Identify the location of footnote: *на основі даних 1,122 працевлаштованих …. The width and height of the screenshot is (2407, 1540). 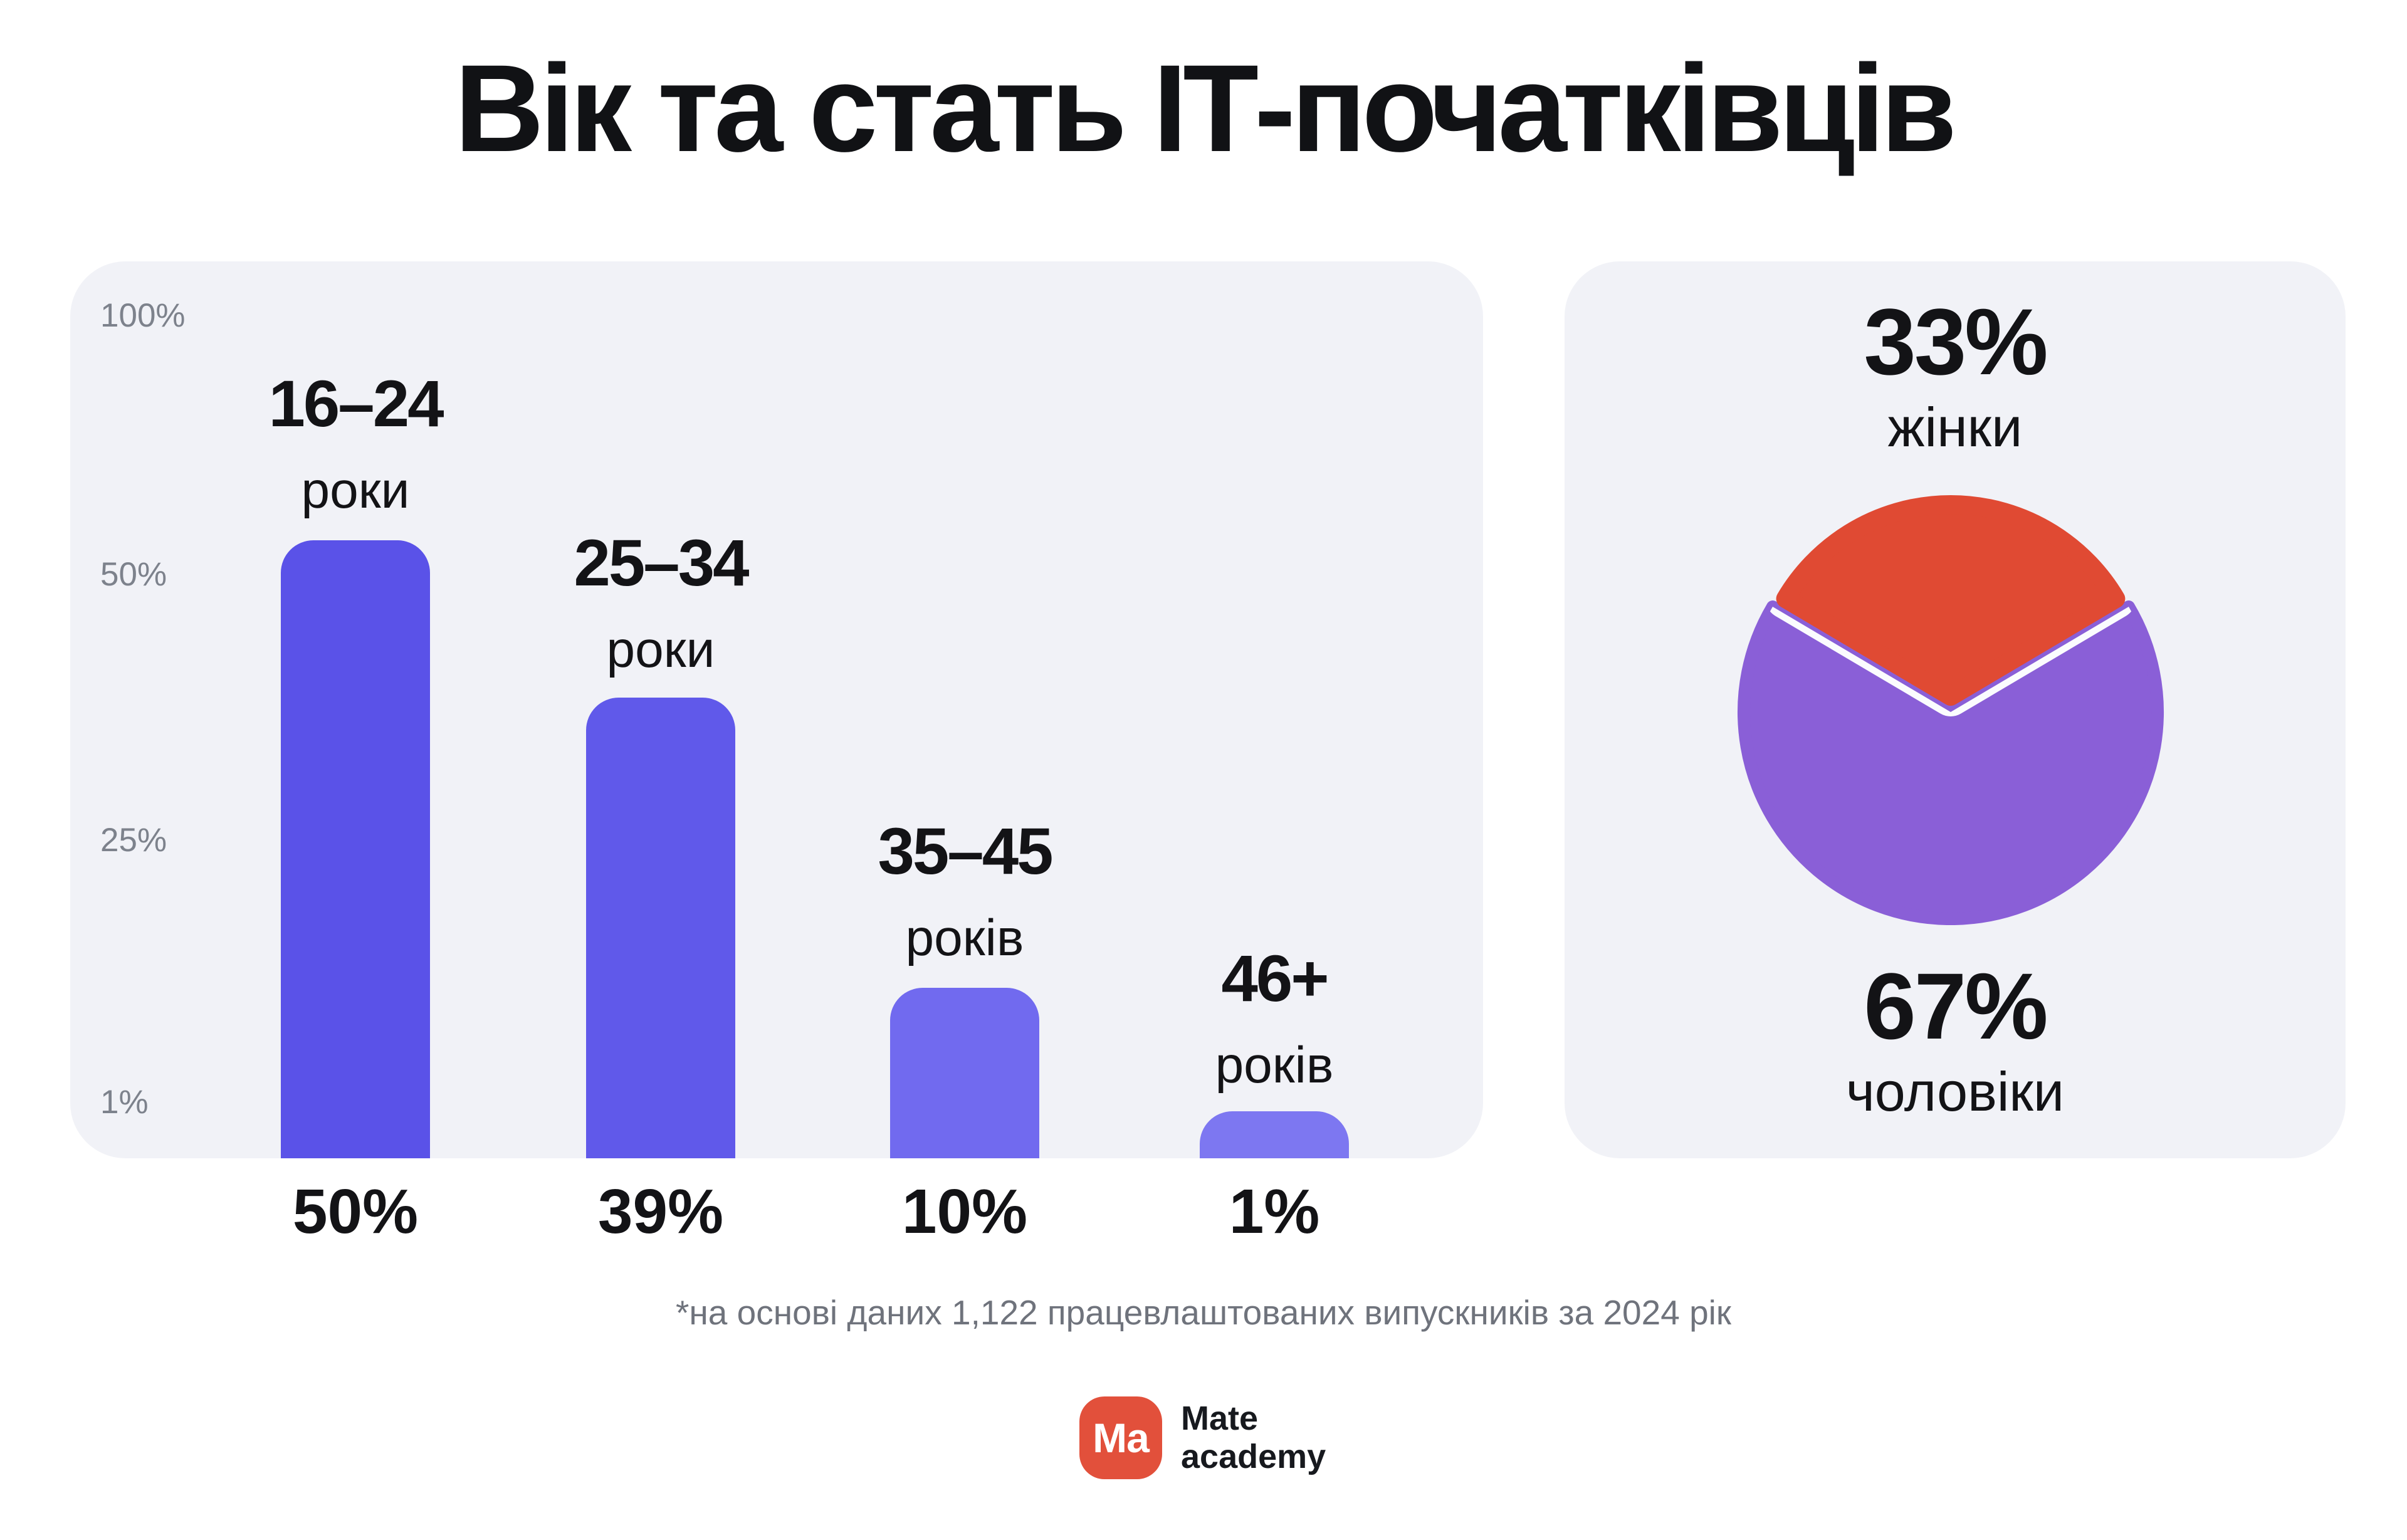
(1203, 1312).